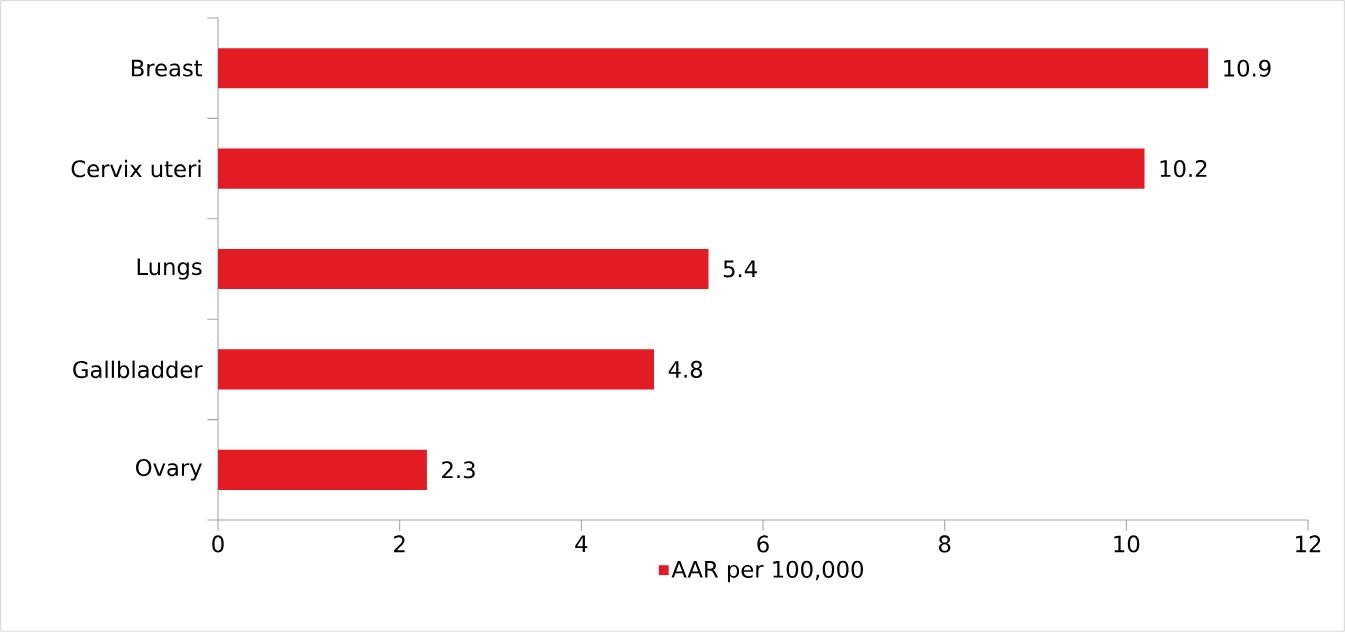 This screenshot has height=632, width=1345. Describe the element at coordinates (1308, 544) in the screenshot. I see `x-tick-label: 12` at that location.